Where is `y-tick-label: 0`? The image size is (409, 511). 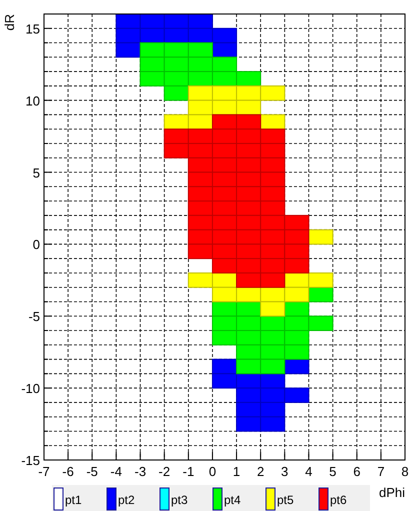 y-tick-label: 0 is located at coordinates (36, 244).